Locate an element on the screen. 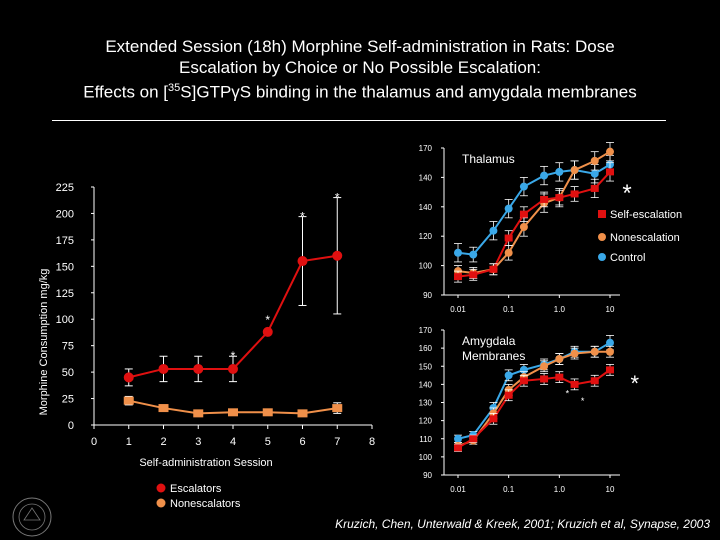 This screenshot has width=720, height=540. y-tick-label: 140 is located at coordinates (426, 384).